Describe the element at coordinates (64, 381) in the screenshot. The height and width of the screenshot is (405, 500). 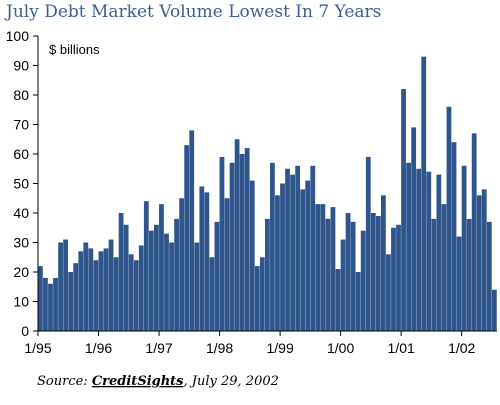
I see `source-prefix: Source:` at that location.